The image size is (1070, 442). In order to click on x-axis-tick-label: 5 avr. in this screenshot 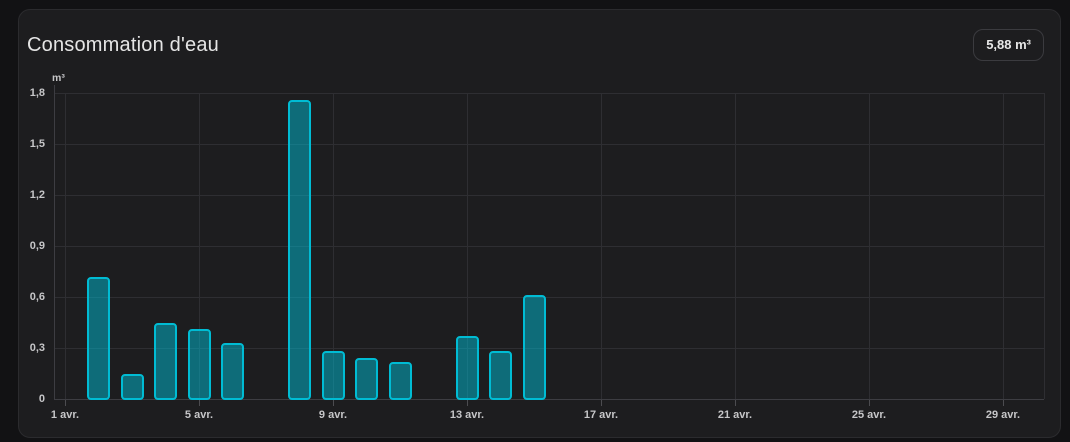, I will do `click(199, 415)`.